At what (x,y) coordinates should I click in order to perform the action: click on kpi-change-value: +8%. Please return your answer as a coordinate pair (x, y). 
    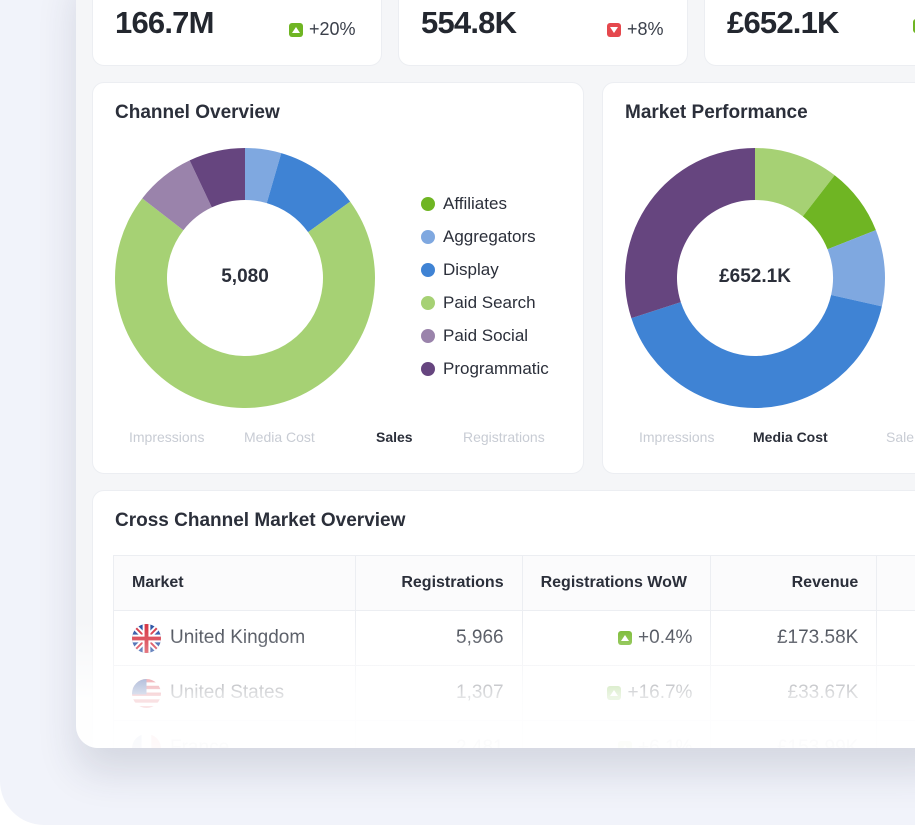
    Looking at the image, I should click on (645, 29).